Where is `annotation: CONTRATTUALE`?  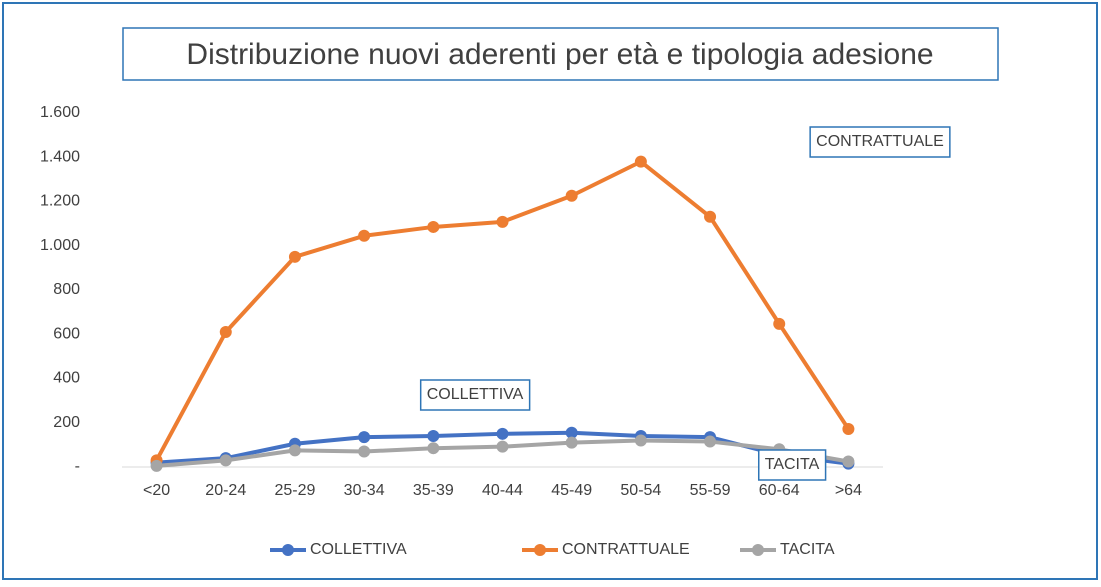 annotation: CONTRATTUALE is located at coordinates (880, 141).